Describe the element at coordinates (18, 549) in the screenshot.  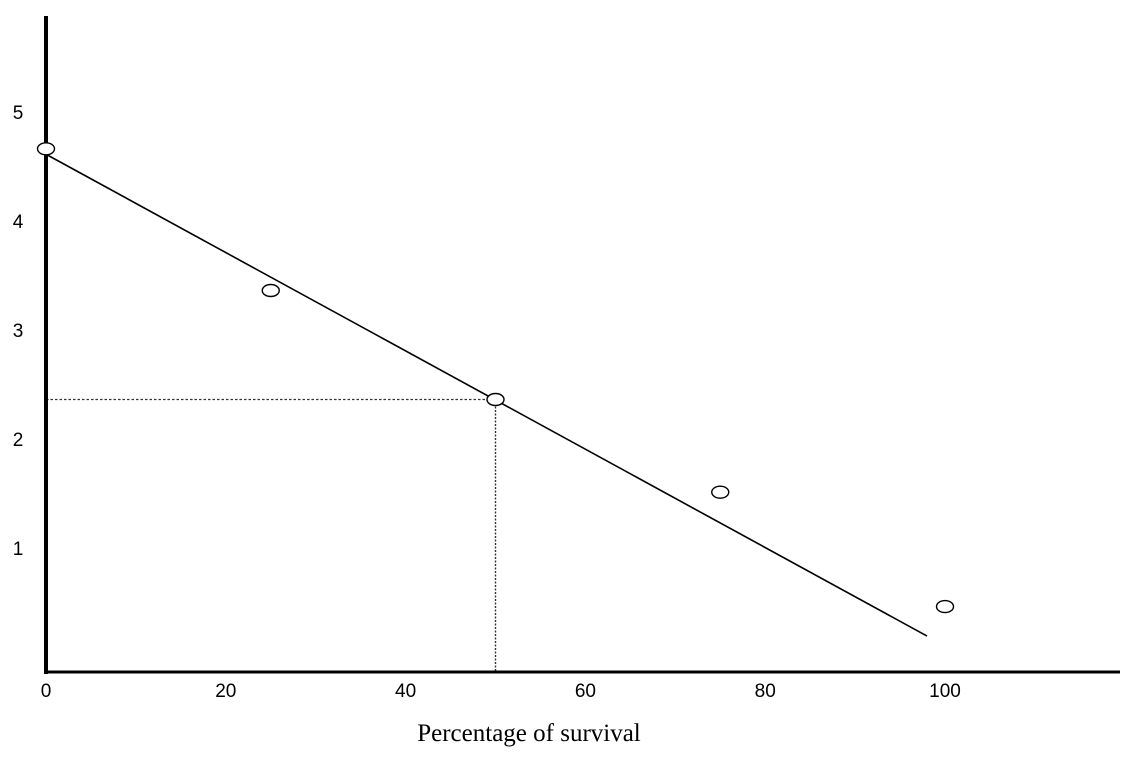
I see `y-tick-label: 1` at that location.